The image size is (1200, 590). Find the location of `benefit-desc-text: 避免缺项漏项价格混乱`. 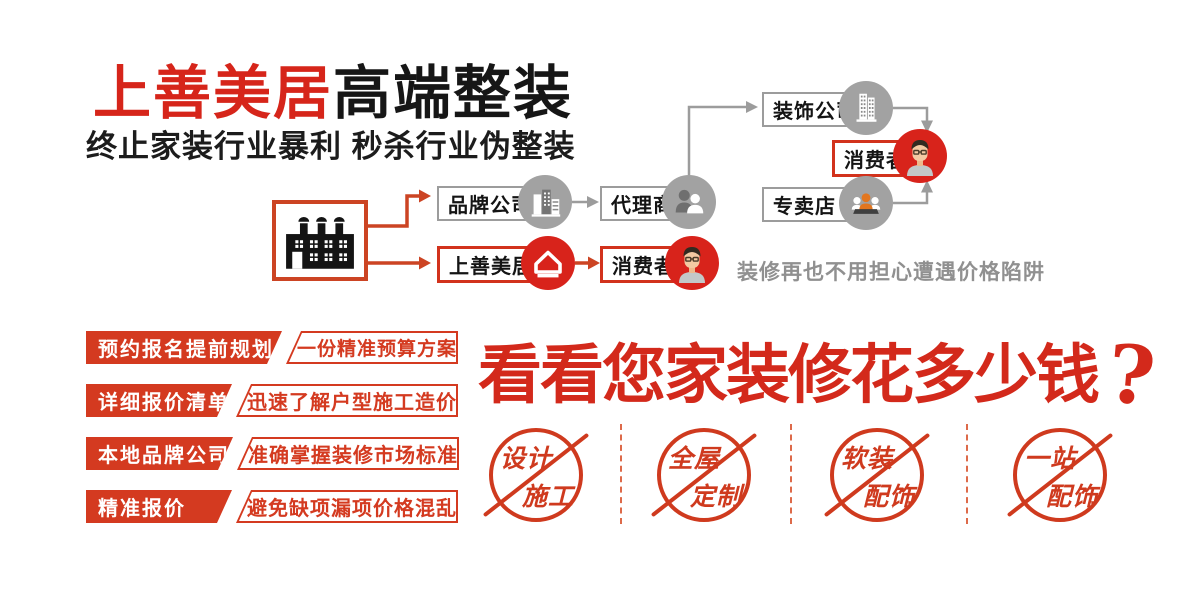

benefit-desc-text: 避免缺项漏项价格混乱 is located at coordinates (347, 506).